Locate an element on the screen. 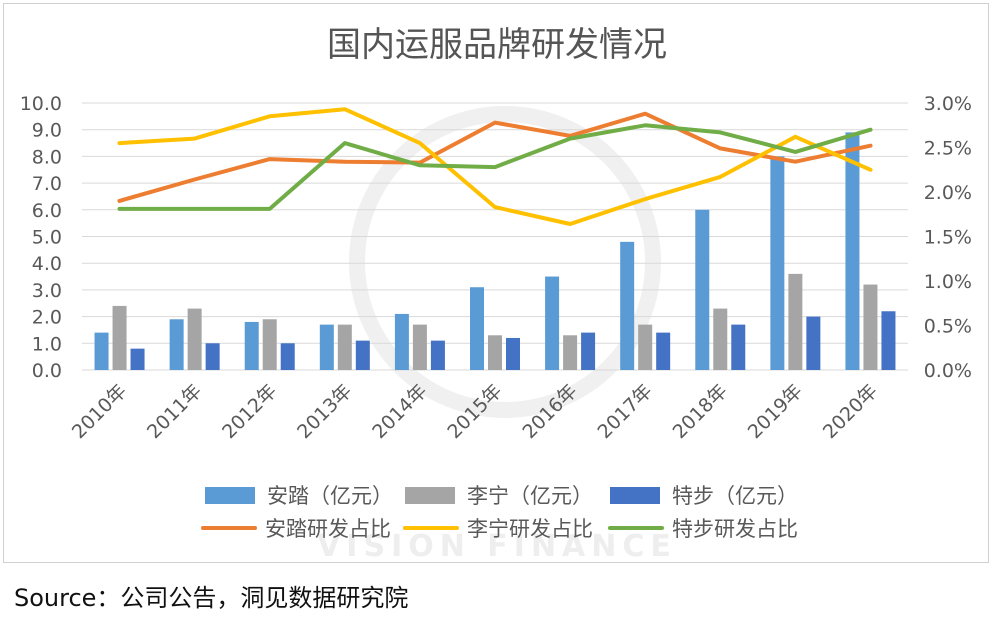 The height and width of the screenshot is (620, 994). x-tick-label: 2013年 is located at coordinates (324, 411).